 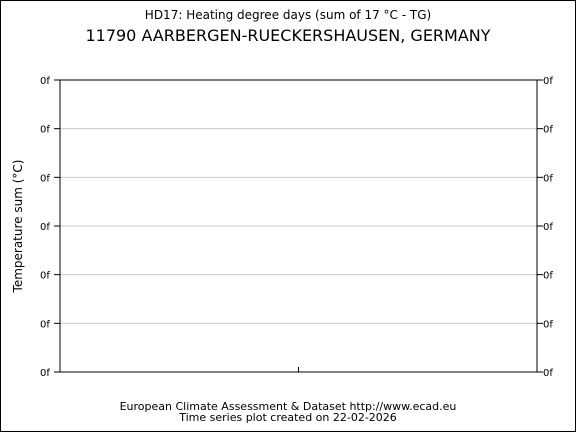 What do you see at coordinates (288, 417) in the screenshot?
I see `footer-created: Time series plot created on 22-02-2026` at bounding box center [288, 417].